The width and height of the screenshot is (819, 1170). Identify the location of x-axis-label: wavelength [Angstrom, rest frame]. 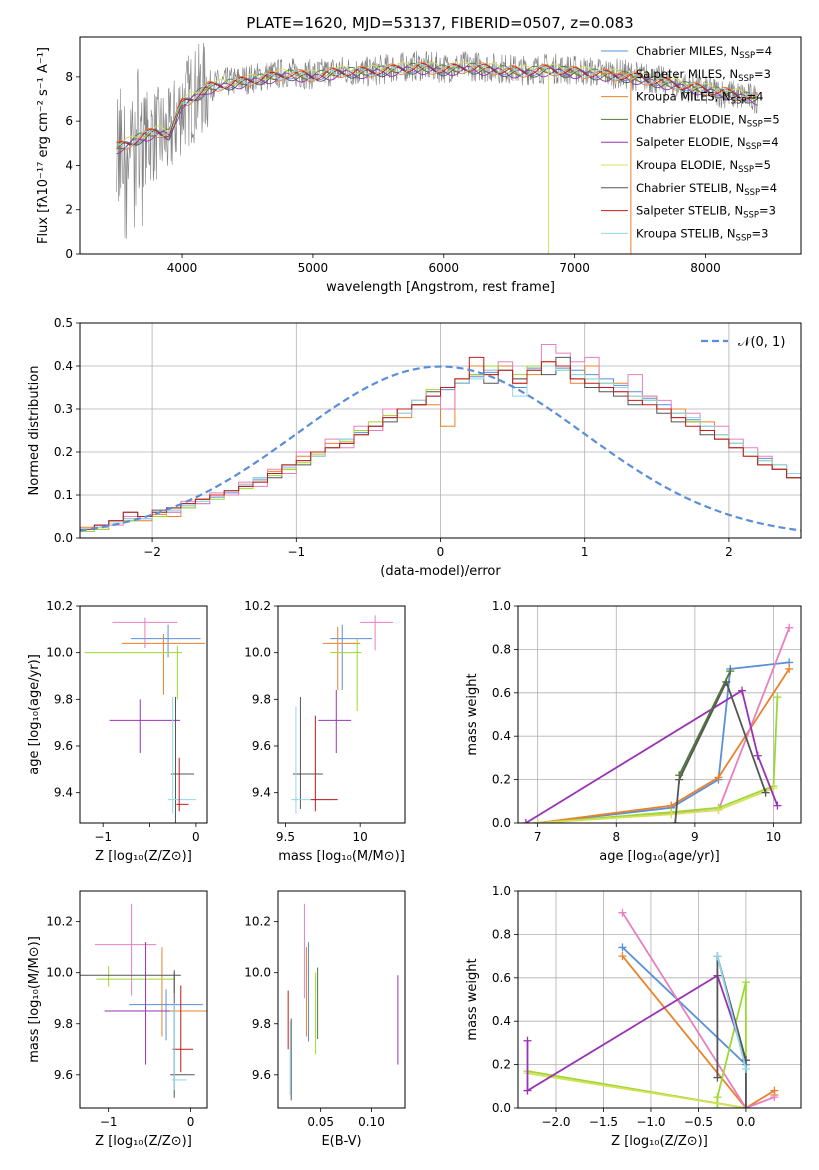
(440, 287).